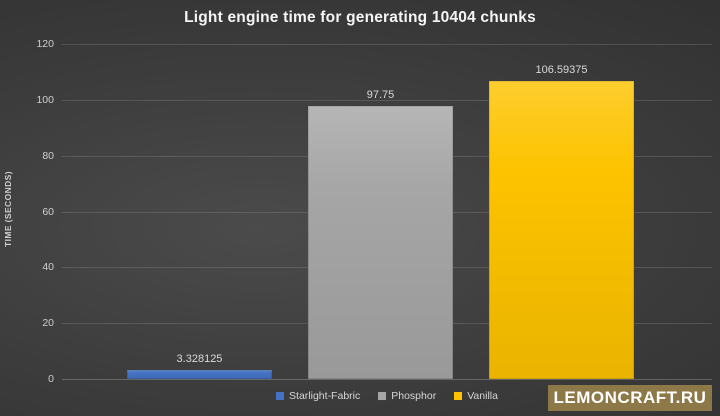 Image resolution: width=720 pixels, height=416 pixels. What do you see at coordinates (561, 230) in the screenshot?
I see `bar-vanilla` at bounding box center [561, 230].